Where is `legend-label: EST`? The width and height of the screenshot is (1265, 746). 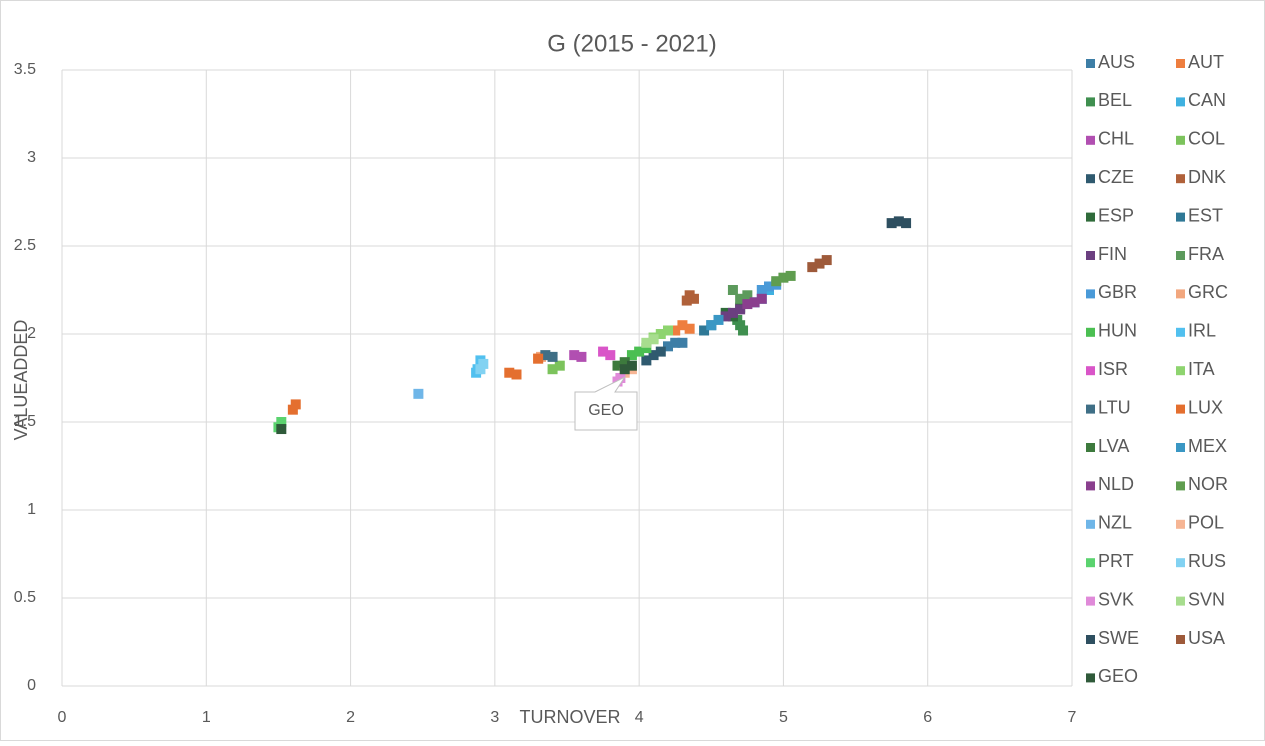 legend-label: EST is located at coordinates (1205, 215).